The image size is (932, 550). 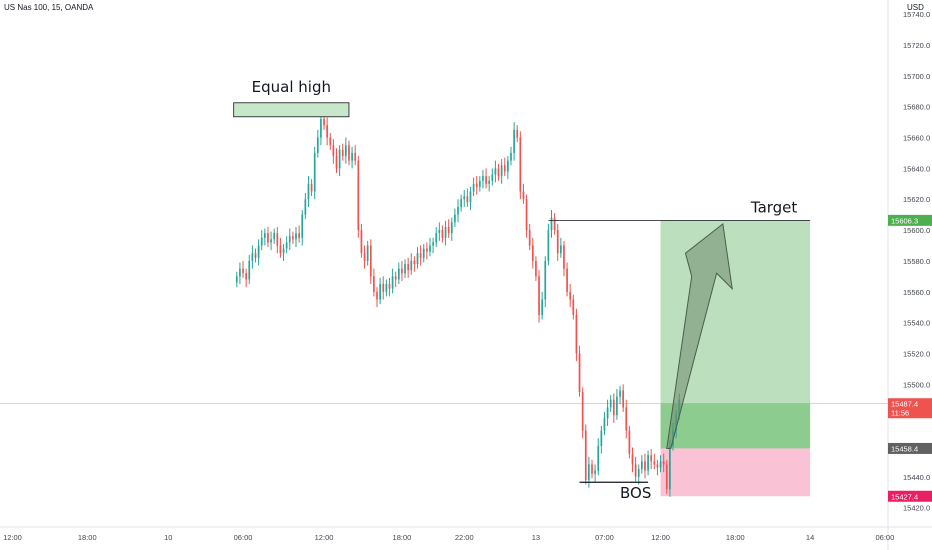 What do you see at coordinates (900, 413) in the screenshot?
I see `current-price-badge-time: 11:56` at bounding box center [900, 413].